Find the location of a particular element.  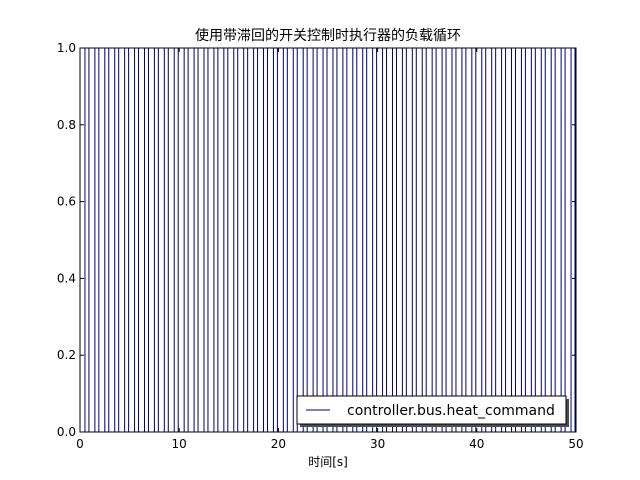

y-tick-label: 0.8 is located at coordinates (66, 125).